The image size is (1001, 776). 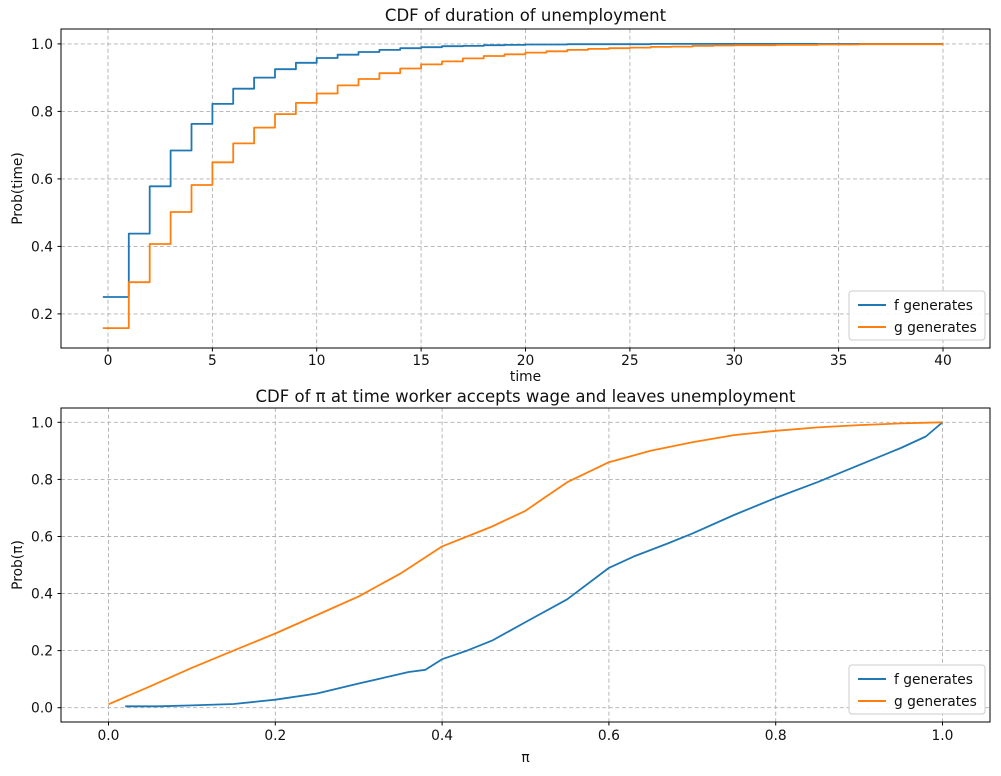 I want to click on y-axis-label: Prob(π), so click(x=18, y=565).